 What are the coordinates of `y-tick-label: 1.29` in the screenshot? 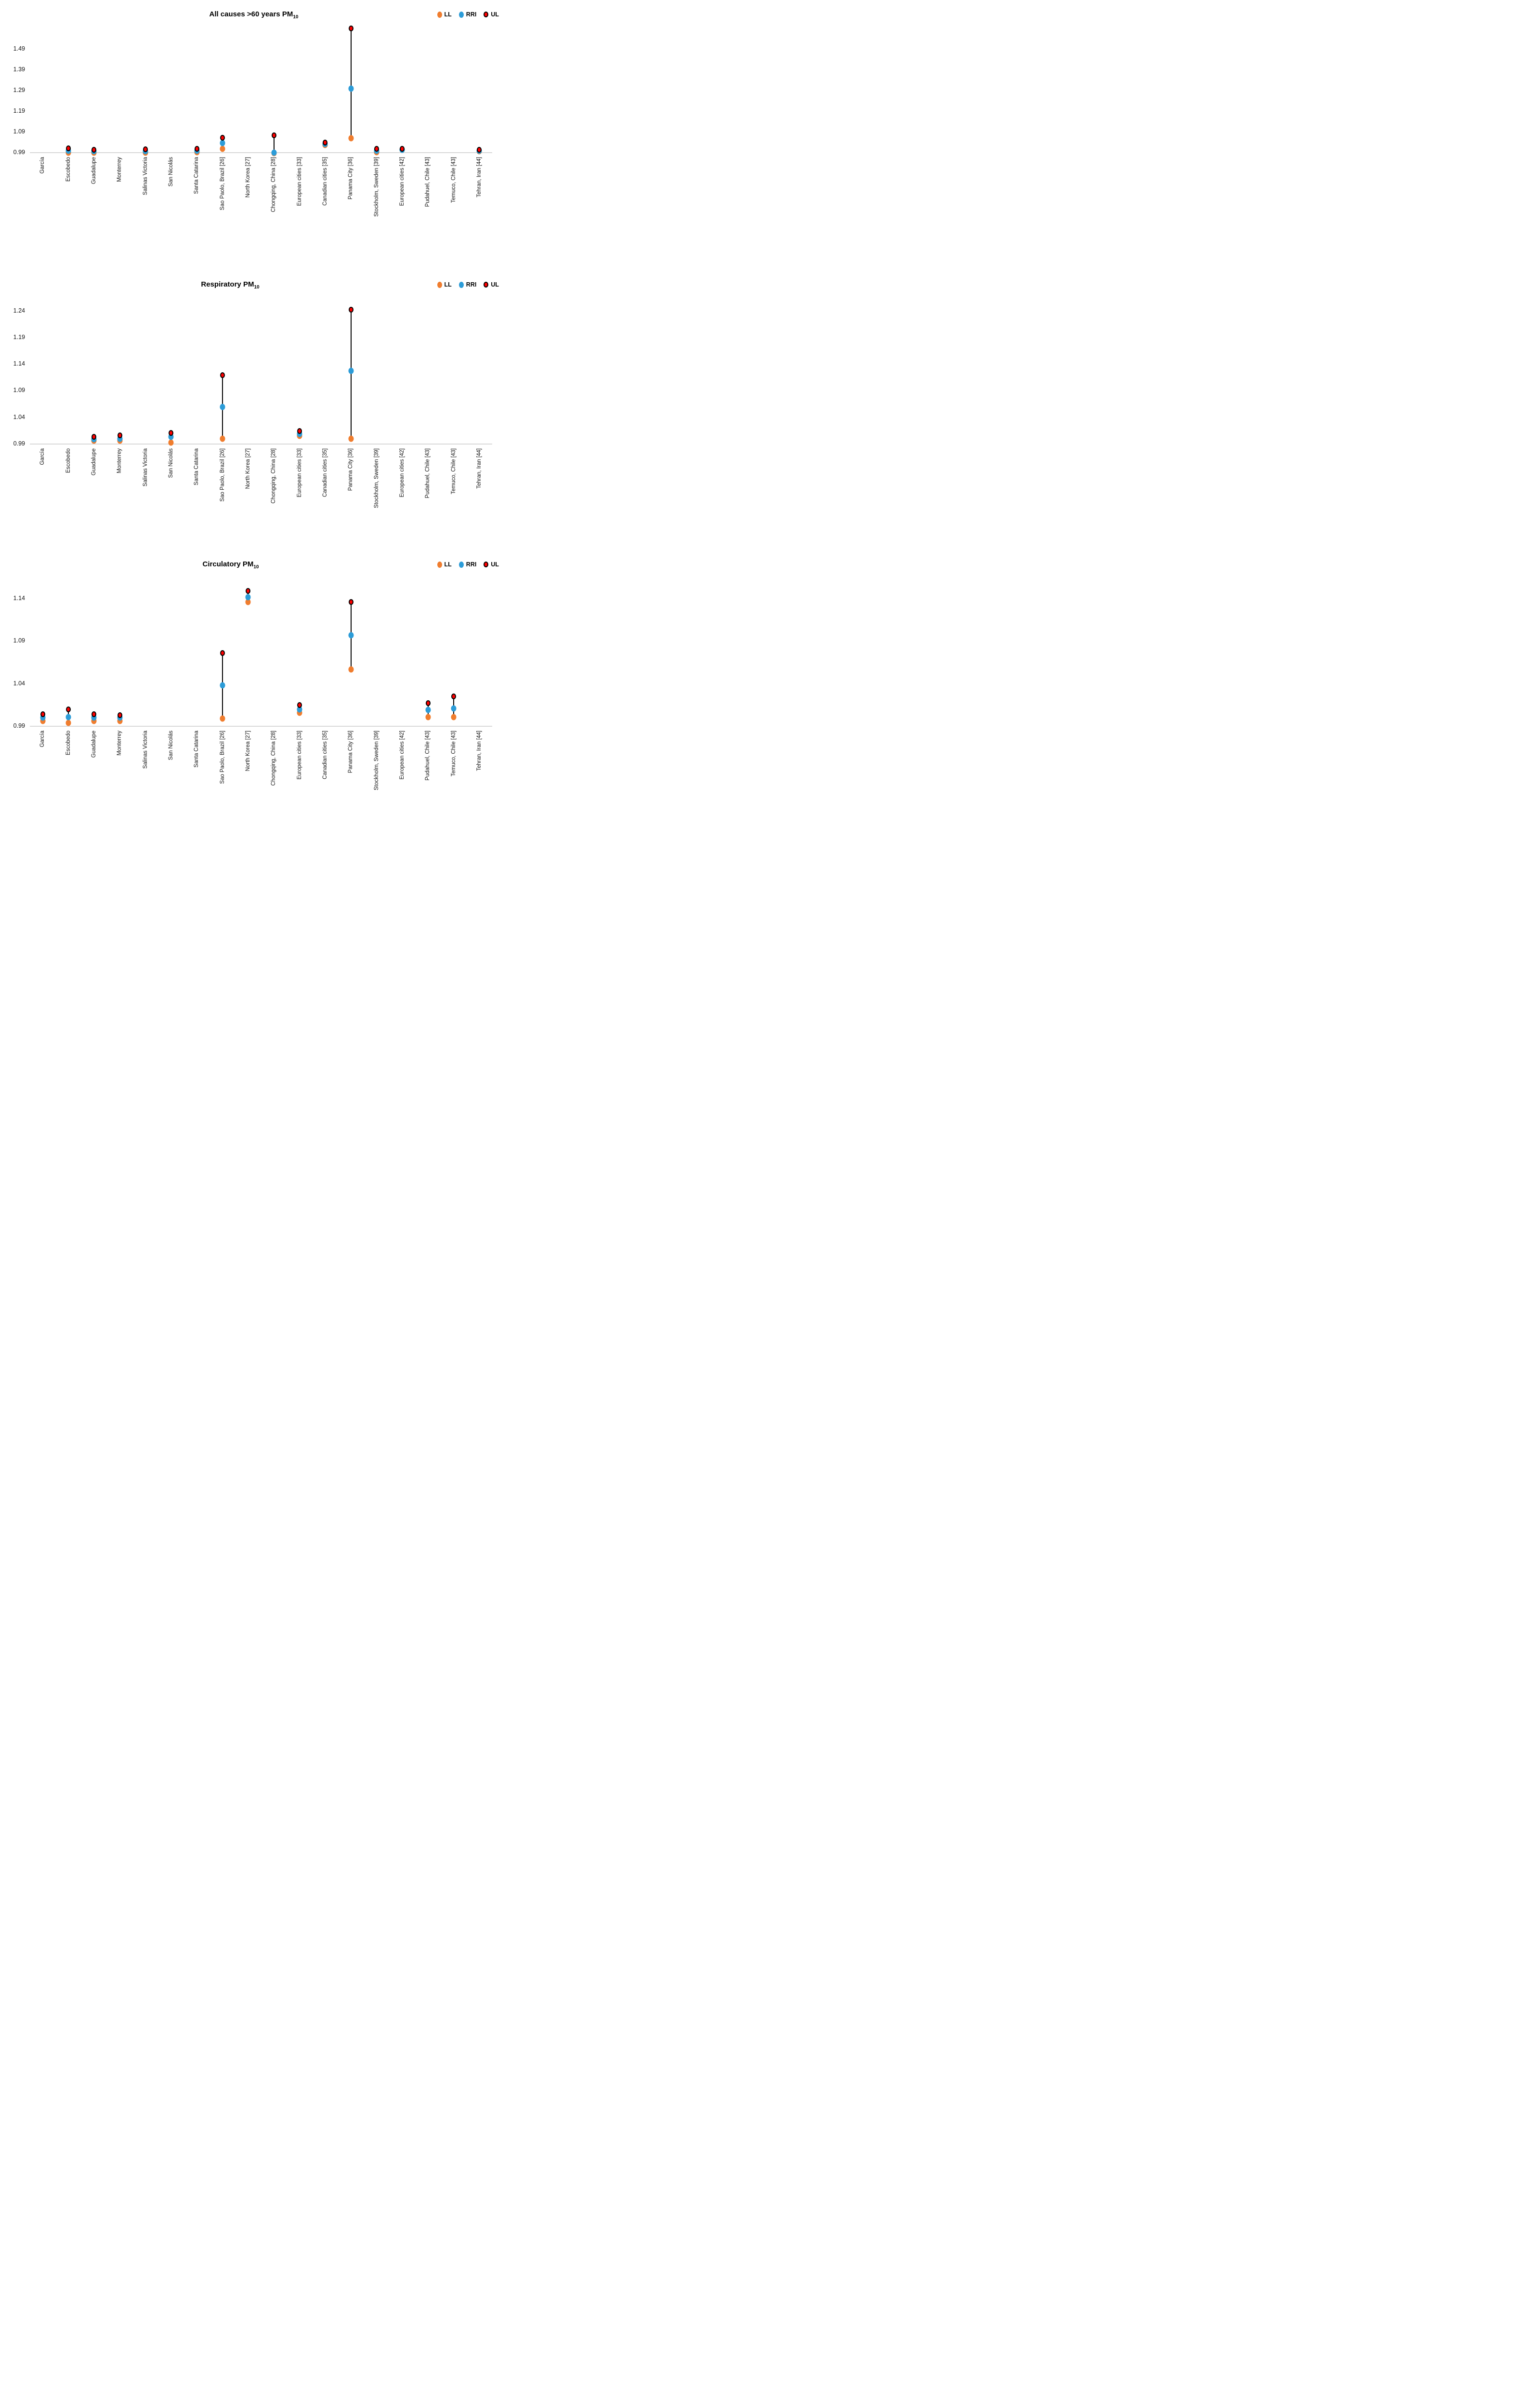 It's located at (19, 90).